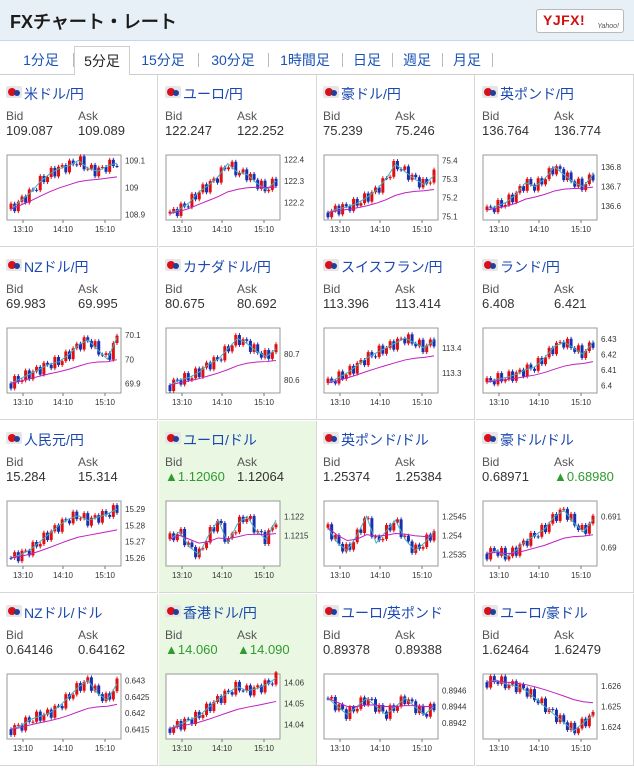  Describe the element at coordinates (397, 194) in the screenshot. I see `mini-chart: 75.4 75.3 75.2 75.1 13:10 14:10 15:10` at that location.